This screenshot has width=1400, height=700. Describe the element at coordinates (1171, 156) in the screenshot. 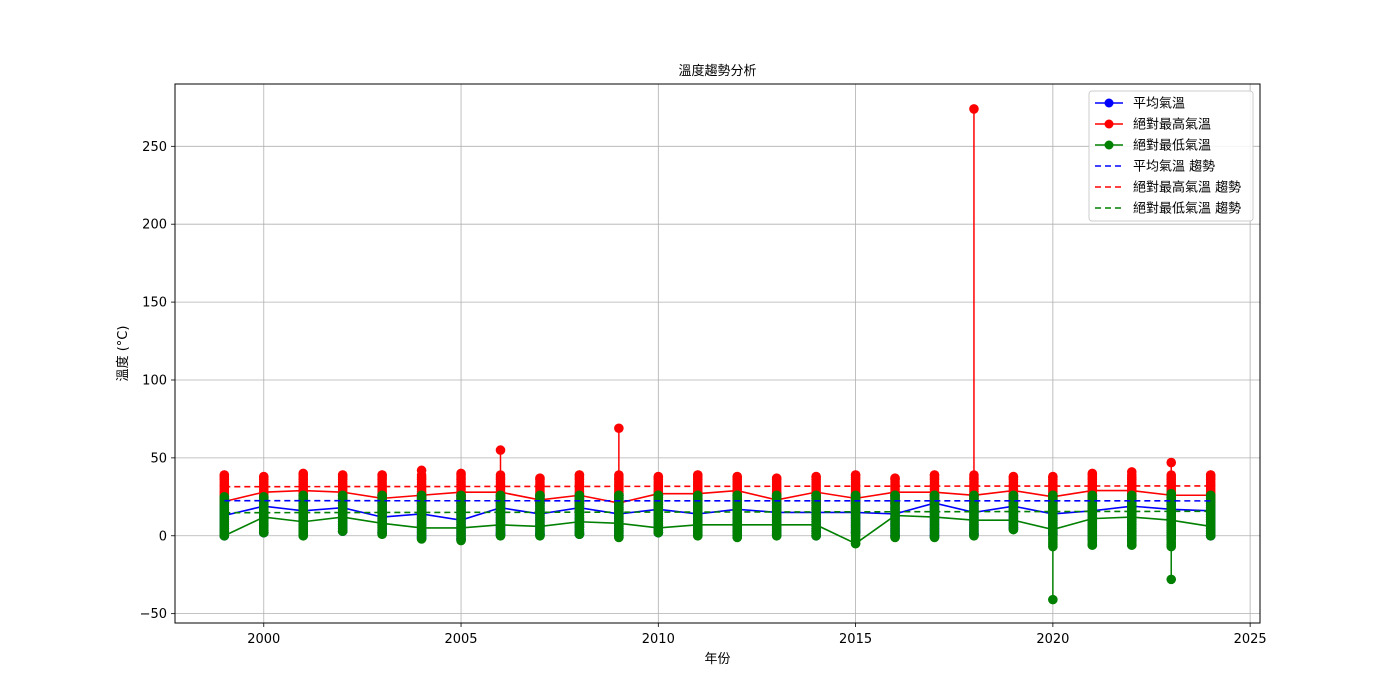

I see `legend-box` at that location.